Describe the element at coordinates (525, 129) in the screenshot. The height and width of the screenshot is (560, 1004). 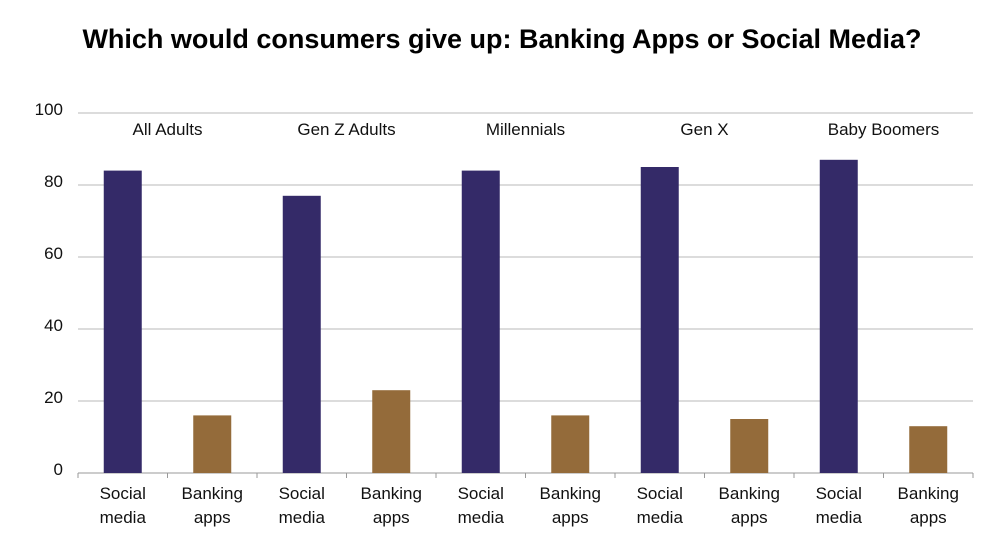
I see `group-label: Millennials` at that location.